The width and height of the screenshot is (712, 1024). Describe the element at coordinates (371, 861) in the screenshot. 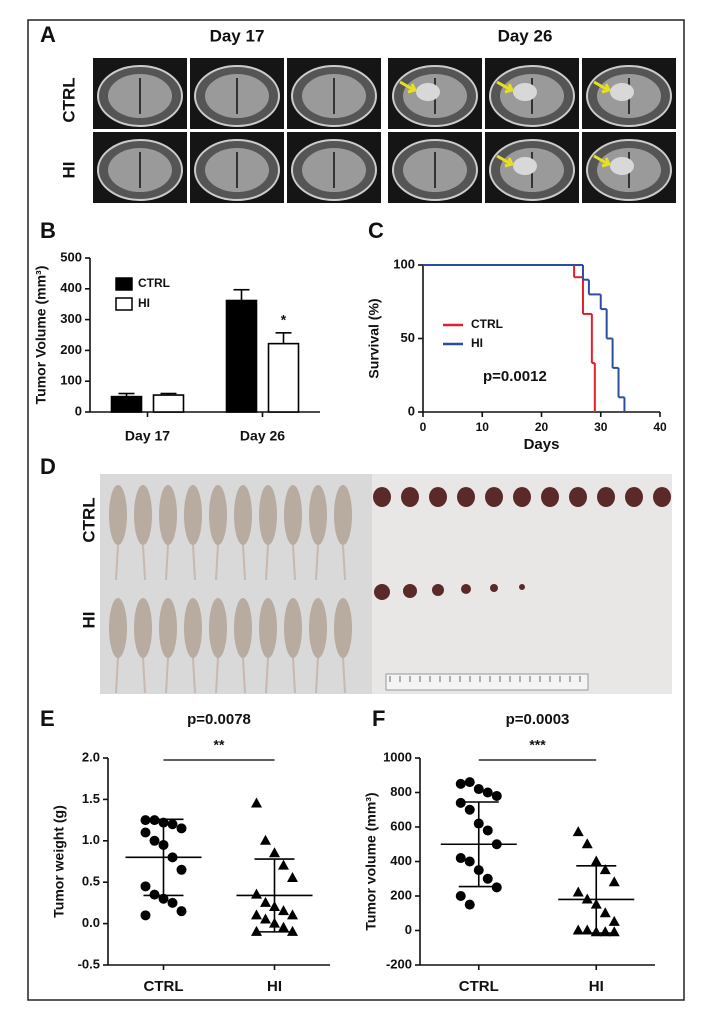

I see `y-axis-label: Tumor volume (mm³)` at that location.